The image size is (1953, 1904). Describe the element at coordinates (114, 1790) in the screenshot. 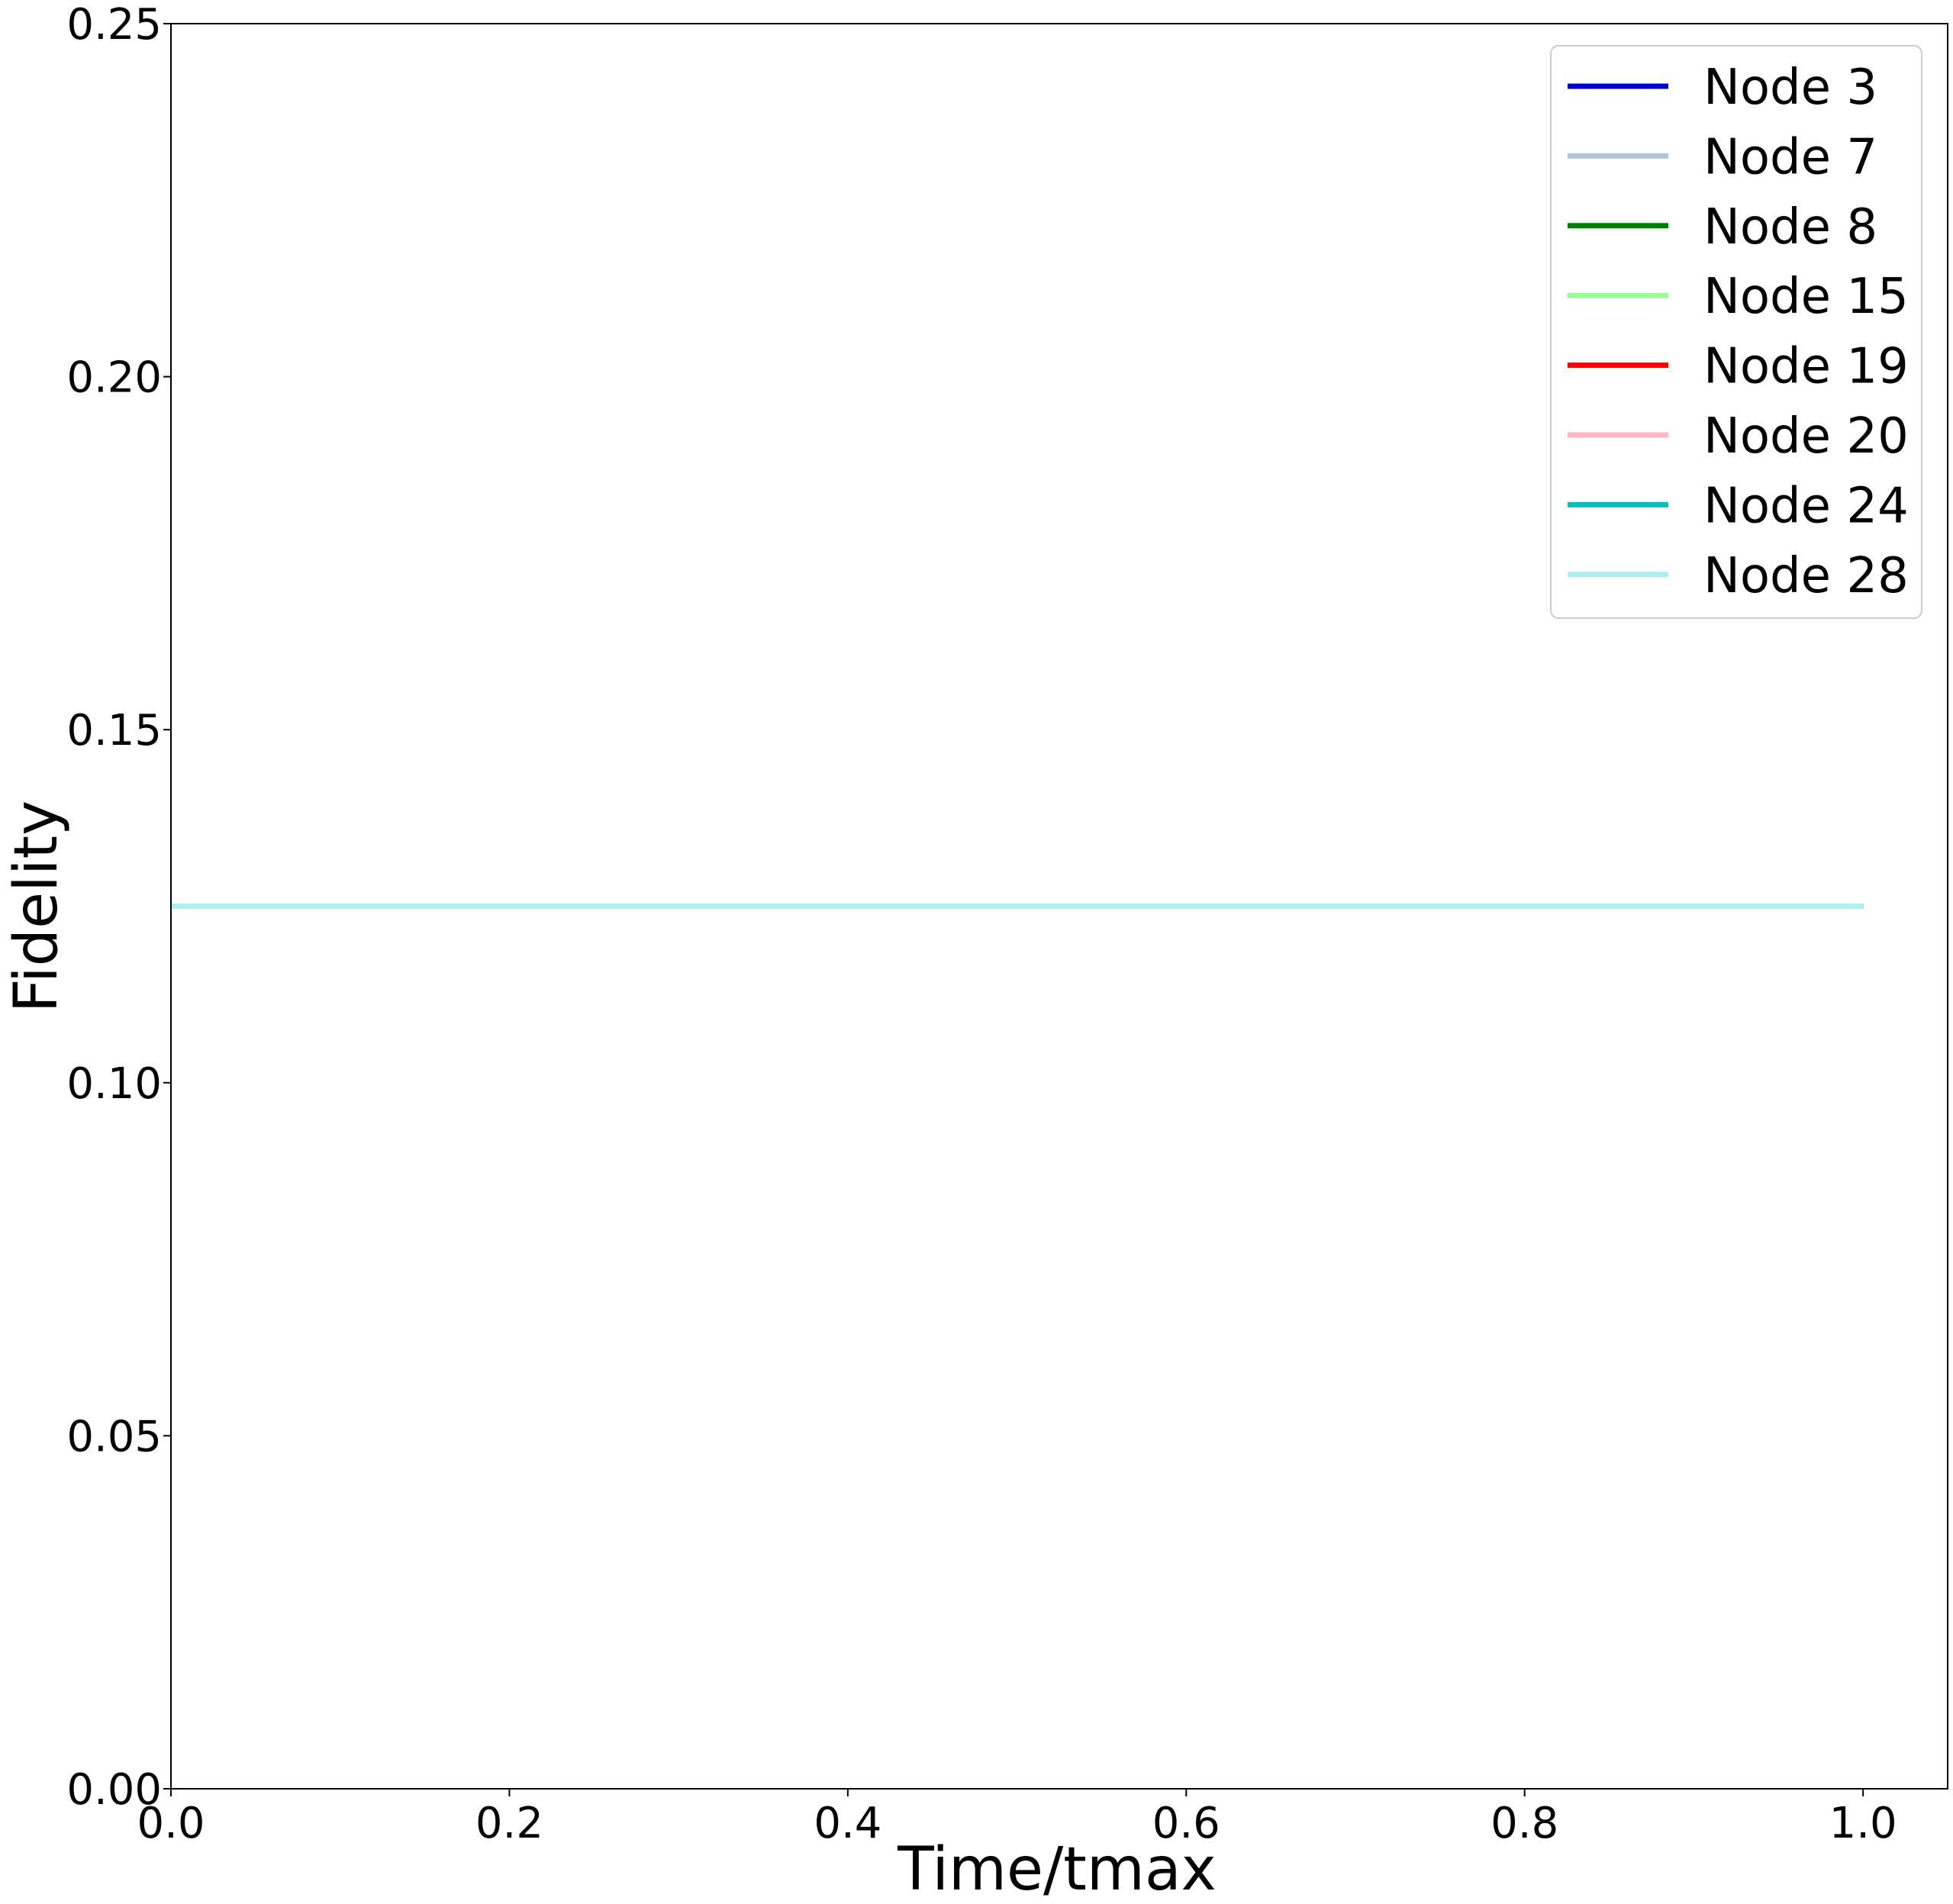

I see `y-tick-label: 0.00` at that location.